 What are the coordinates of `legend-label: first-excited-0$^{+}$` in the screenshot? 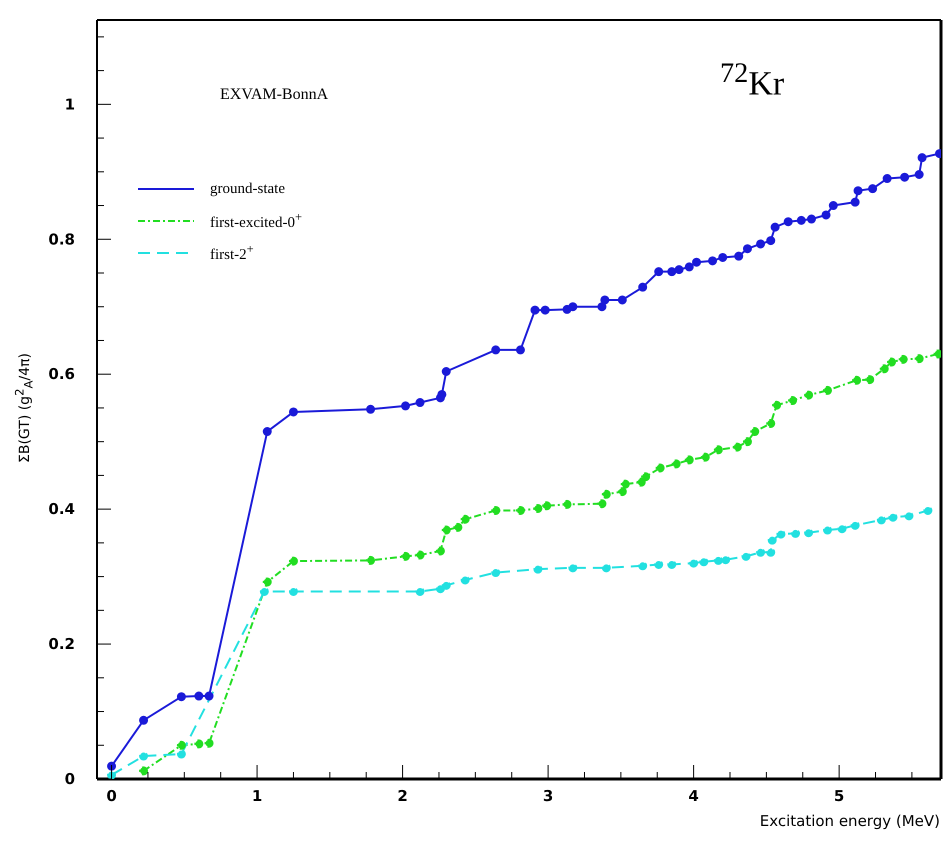 It's located at (256, 221).